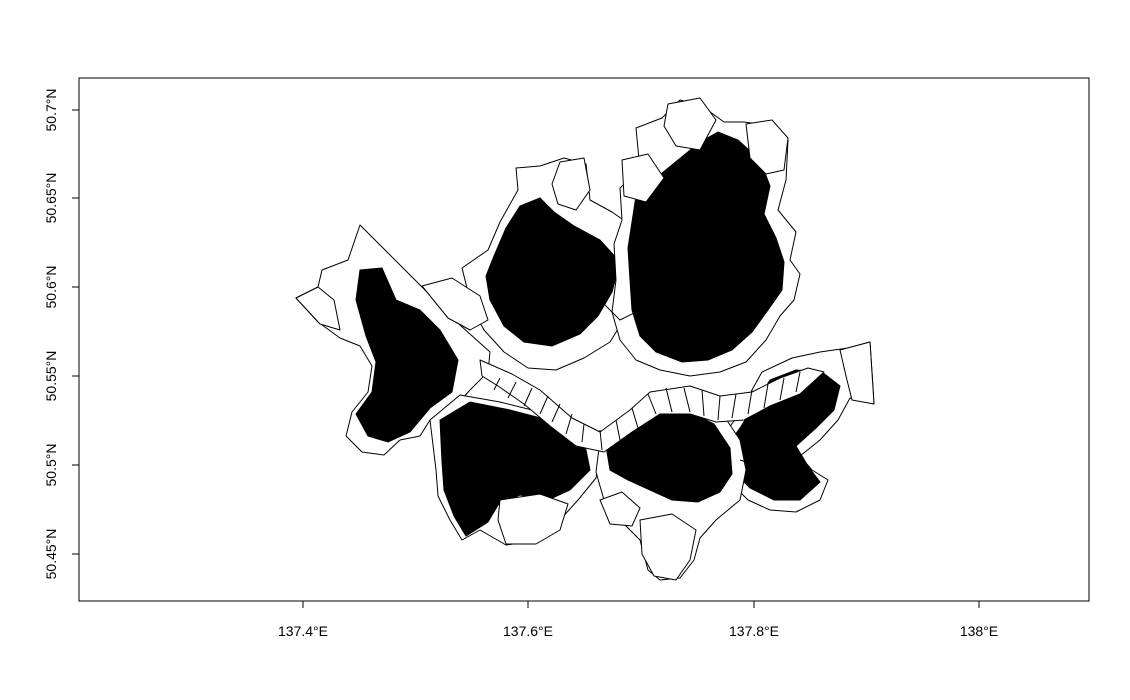 The image size is (1130, 700). I want to click on x-tick-label: 137.6°E, so click(528, 631).